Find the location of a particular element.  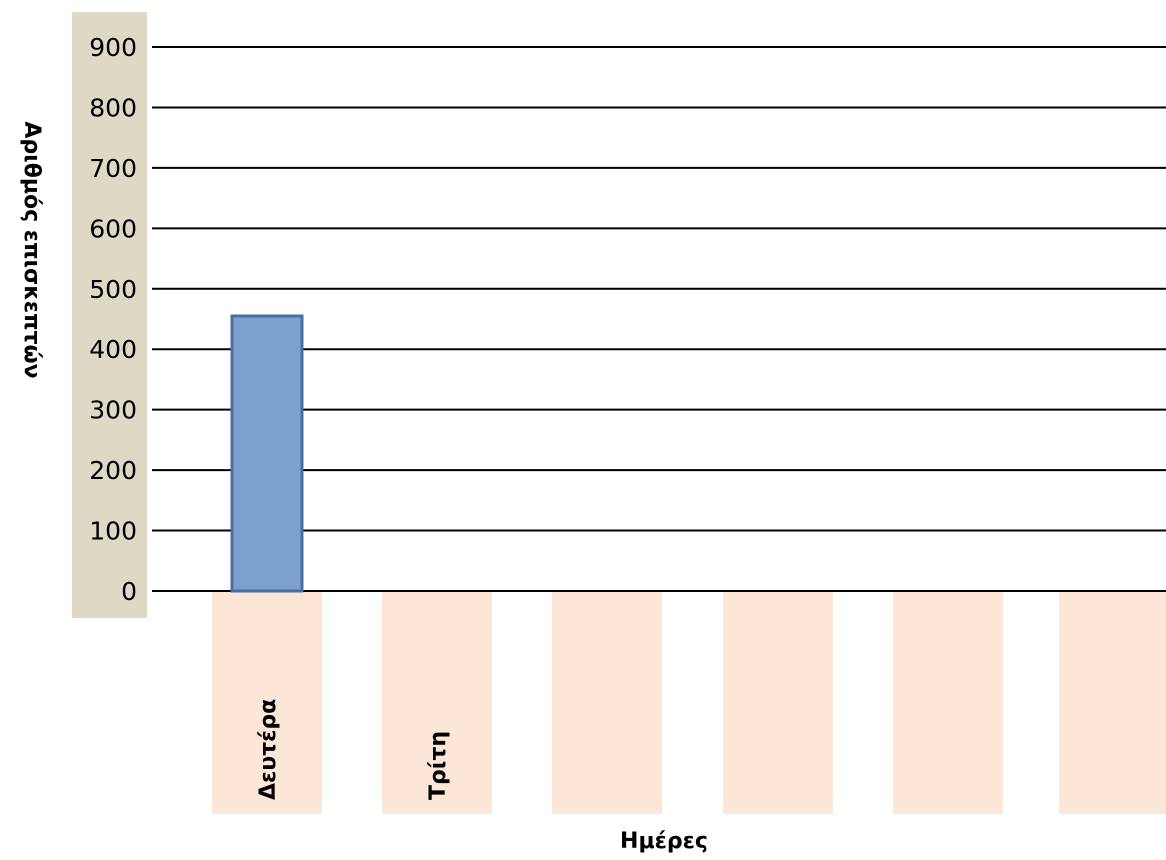

category-label: Τρίτη is located at coordinates (438, 765).